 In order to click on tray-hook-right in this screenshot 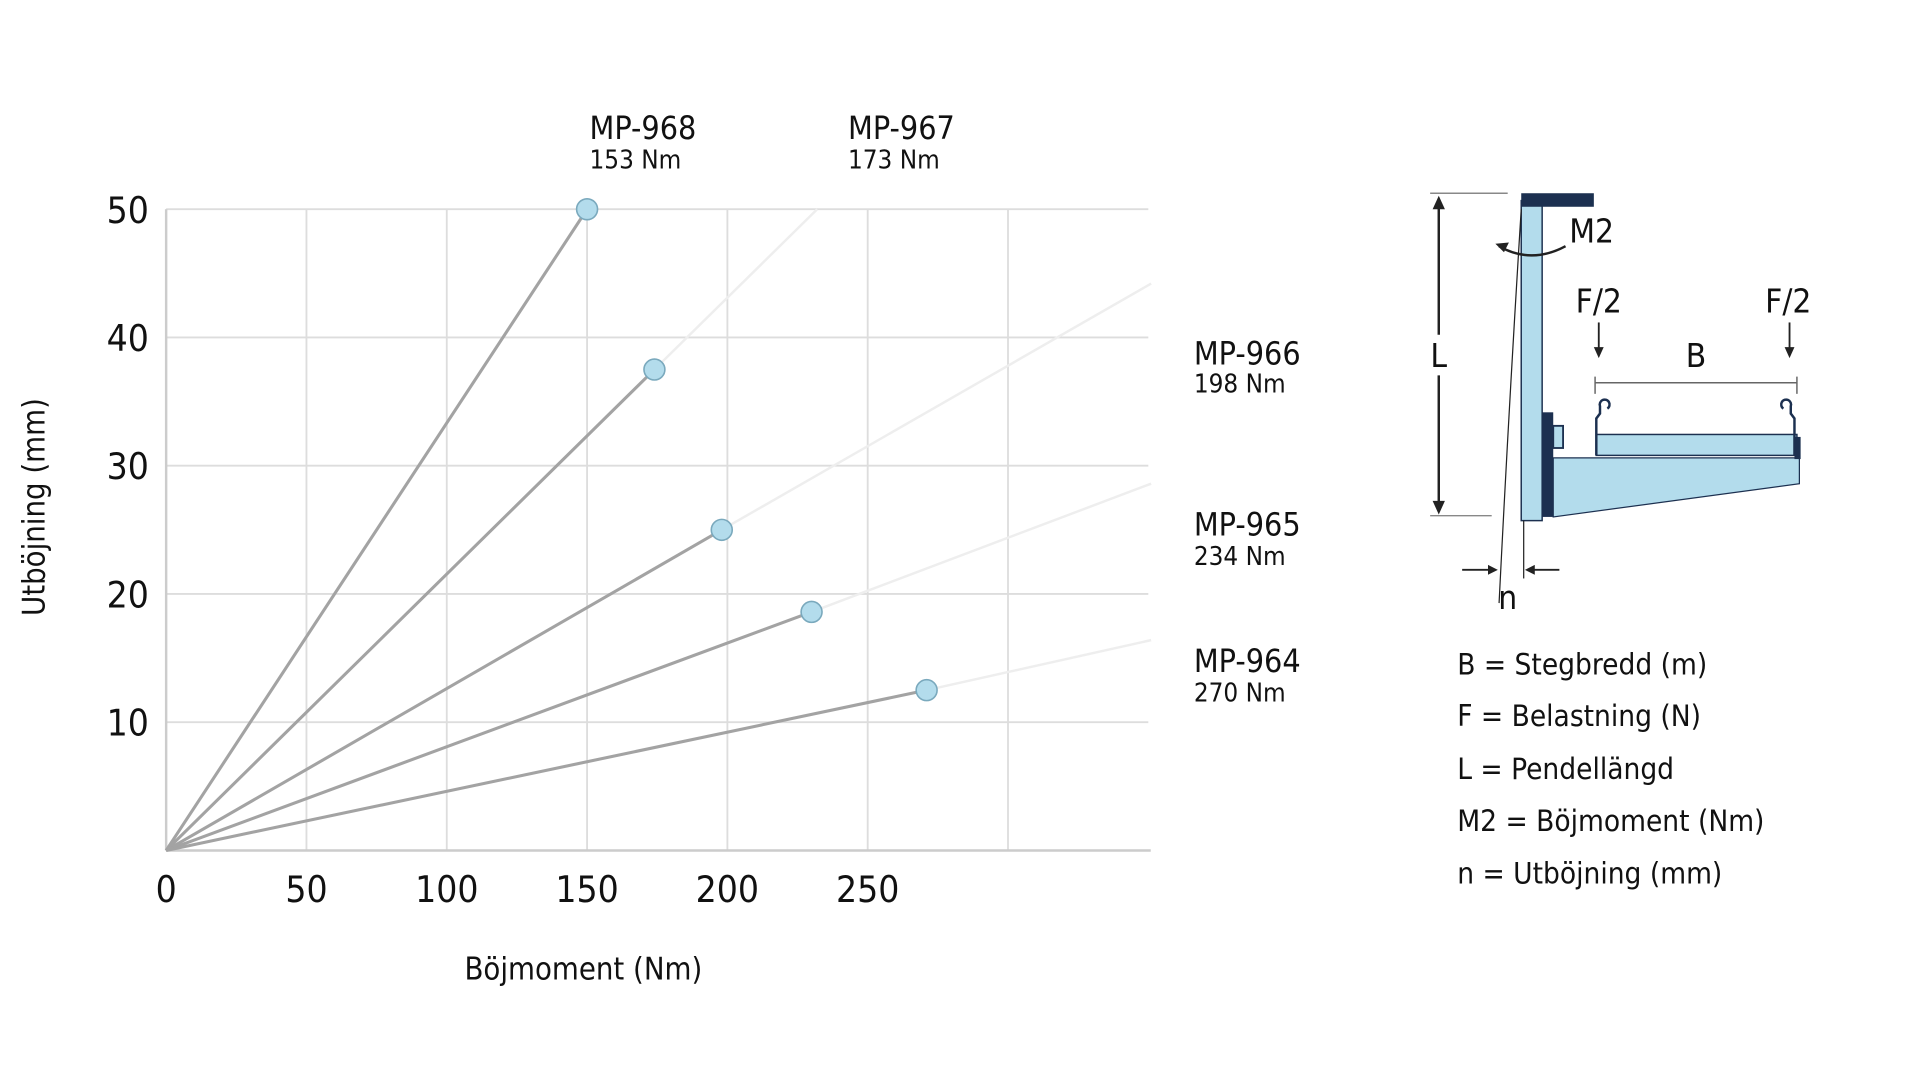, I will do `click(1788, 427)`.